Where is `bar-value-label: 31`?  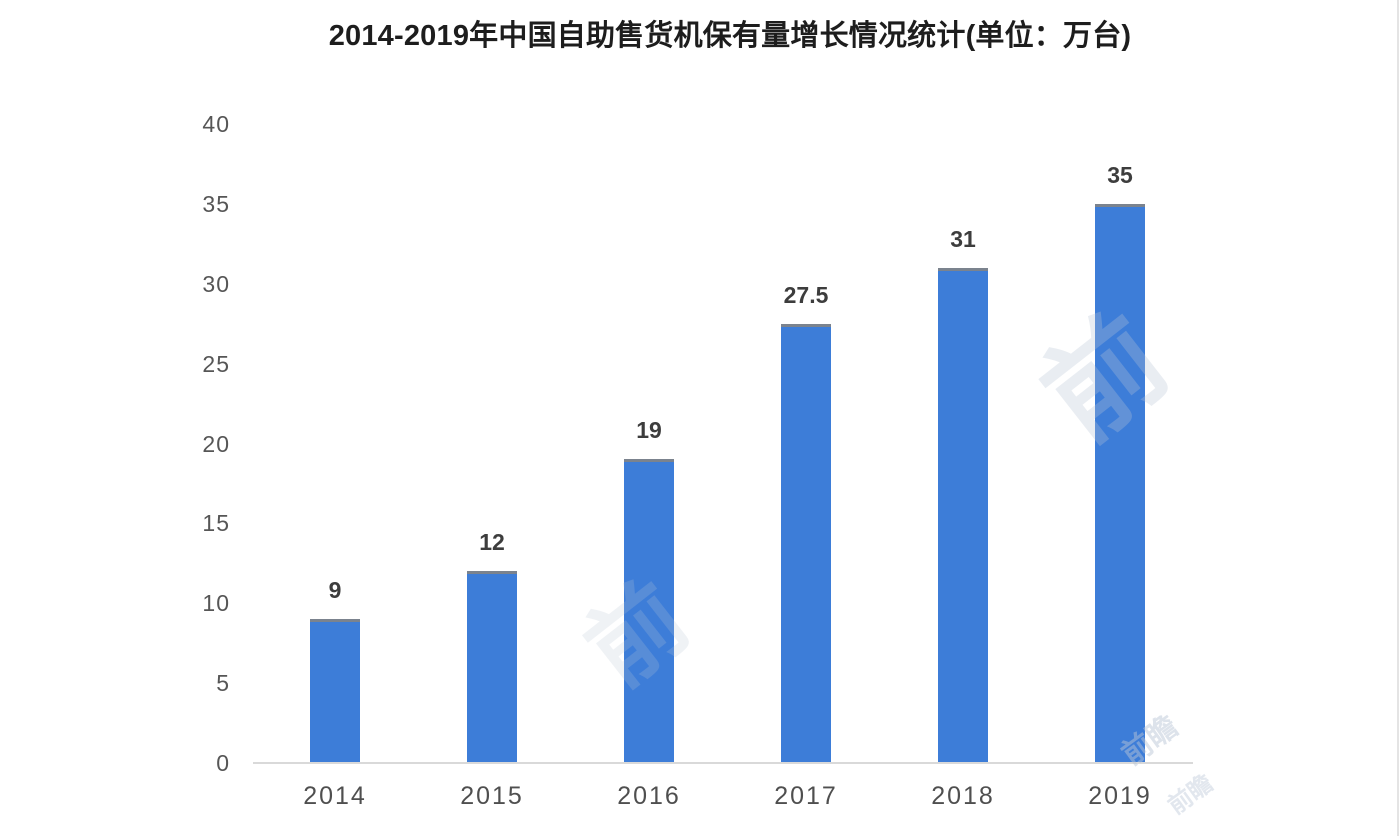
bar-value-label: 31 is located at coordinates (963, 238).